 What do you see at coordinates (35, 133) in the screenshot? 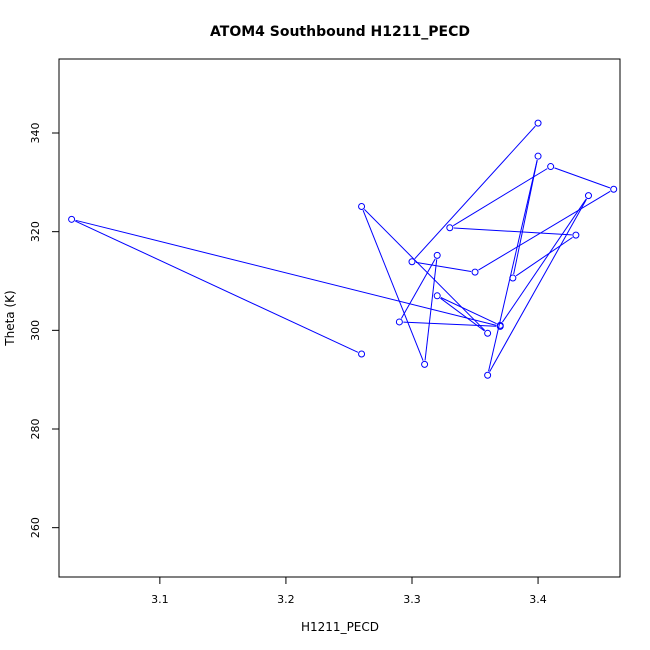
I see `y-tick-label: 340` at bounding box center [35, 133].